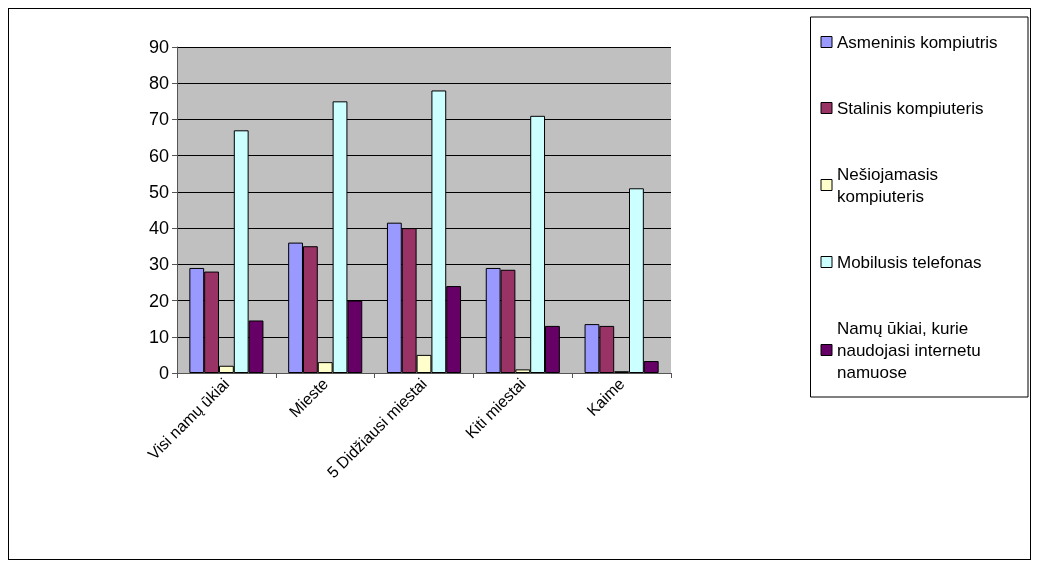  Describe the element at coordinates (909, 262) in the screenshot. I see `legend-label: Mobilusis telefonas` at that location.